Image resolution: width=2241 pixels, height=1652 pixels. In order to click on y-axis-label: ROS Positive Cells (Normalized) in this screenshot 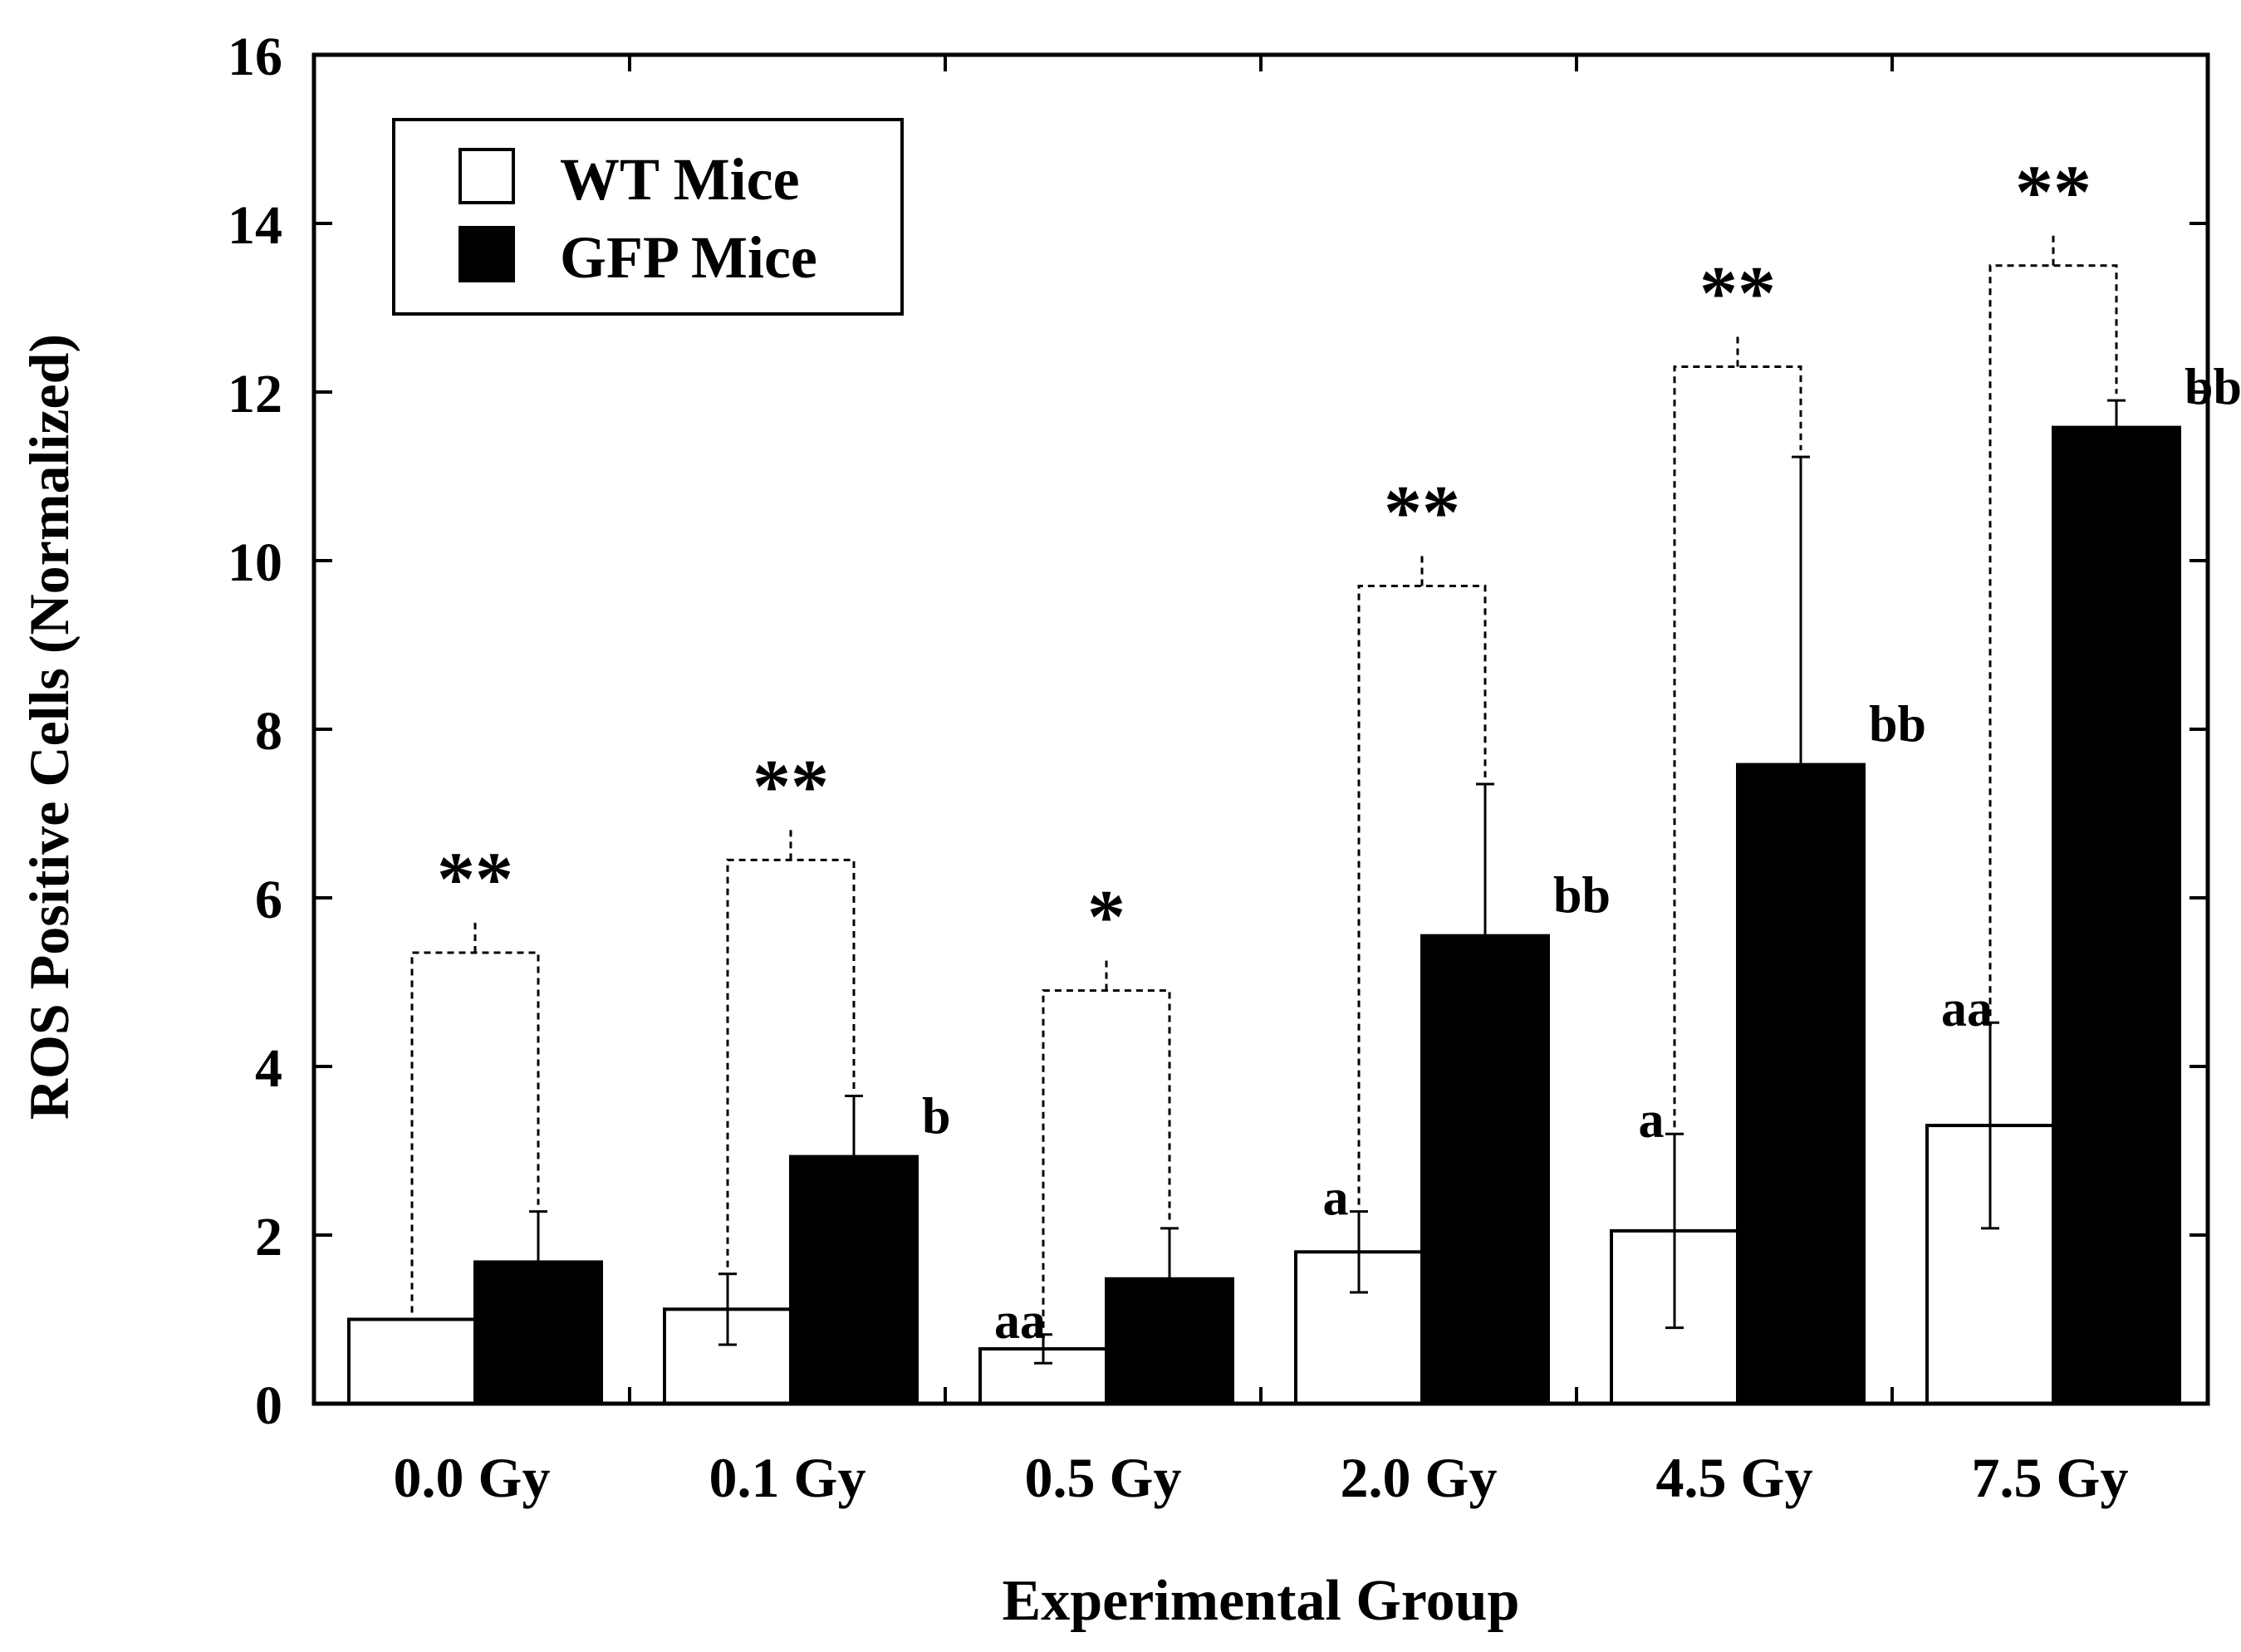, I will do `click(49, 727)`.